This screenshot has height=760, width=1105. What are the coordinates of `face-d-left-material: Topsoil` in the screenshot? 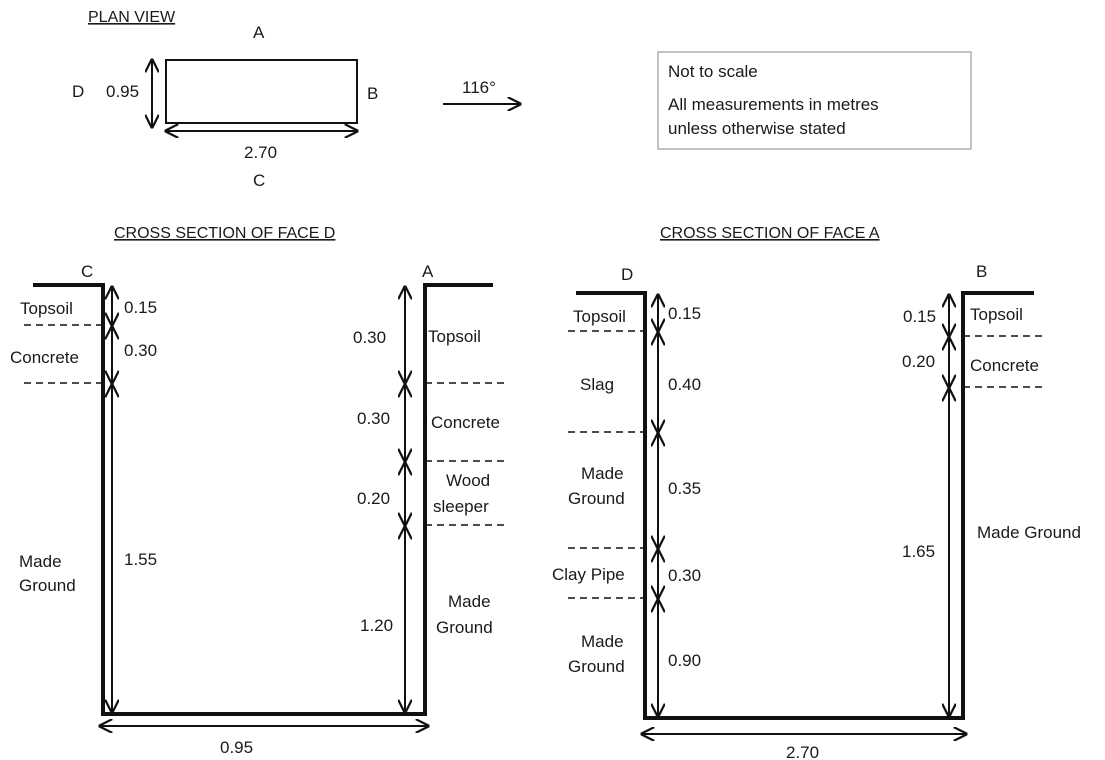 It's located at (46, 308).